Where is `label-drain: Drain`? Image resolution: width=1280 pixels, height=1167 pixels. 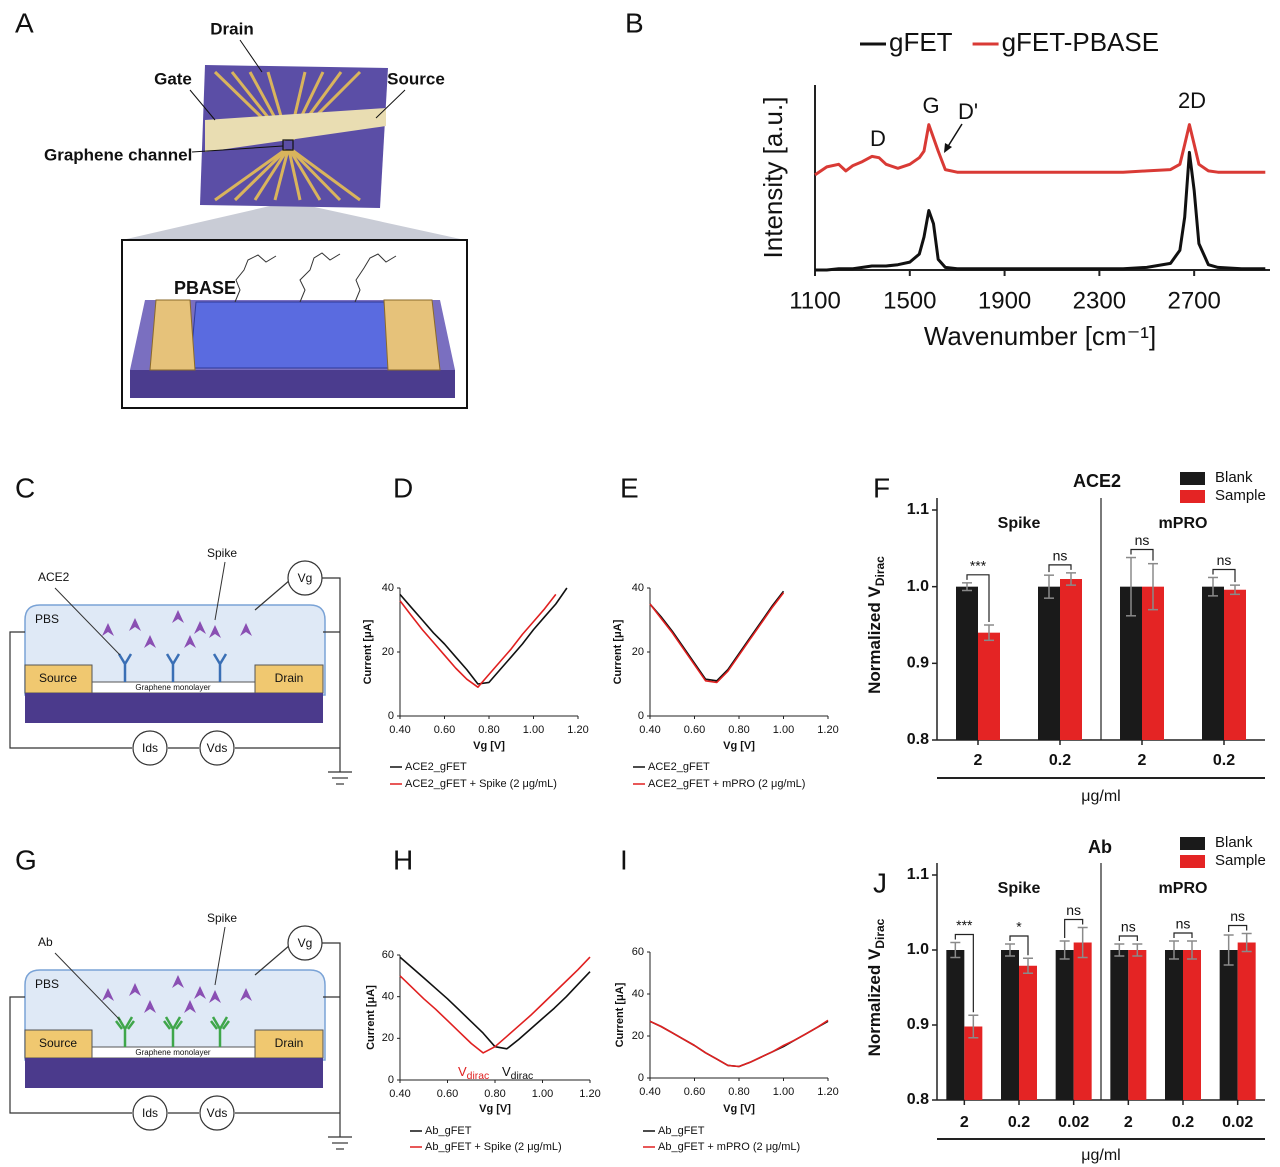 label-drain: Drain is located at coordinates (231, 28).